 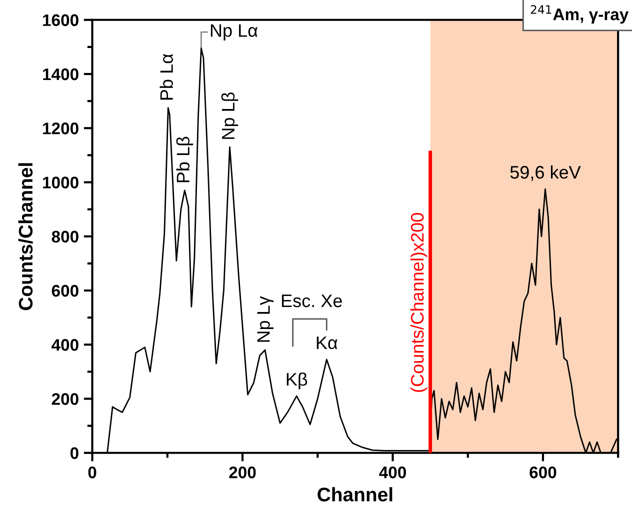 I want to click on annotation: Pb Lα, so click(x=166, y=77).